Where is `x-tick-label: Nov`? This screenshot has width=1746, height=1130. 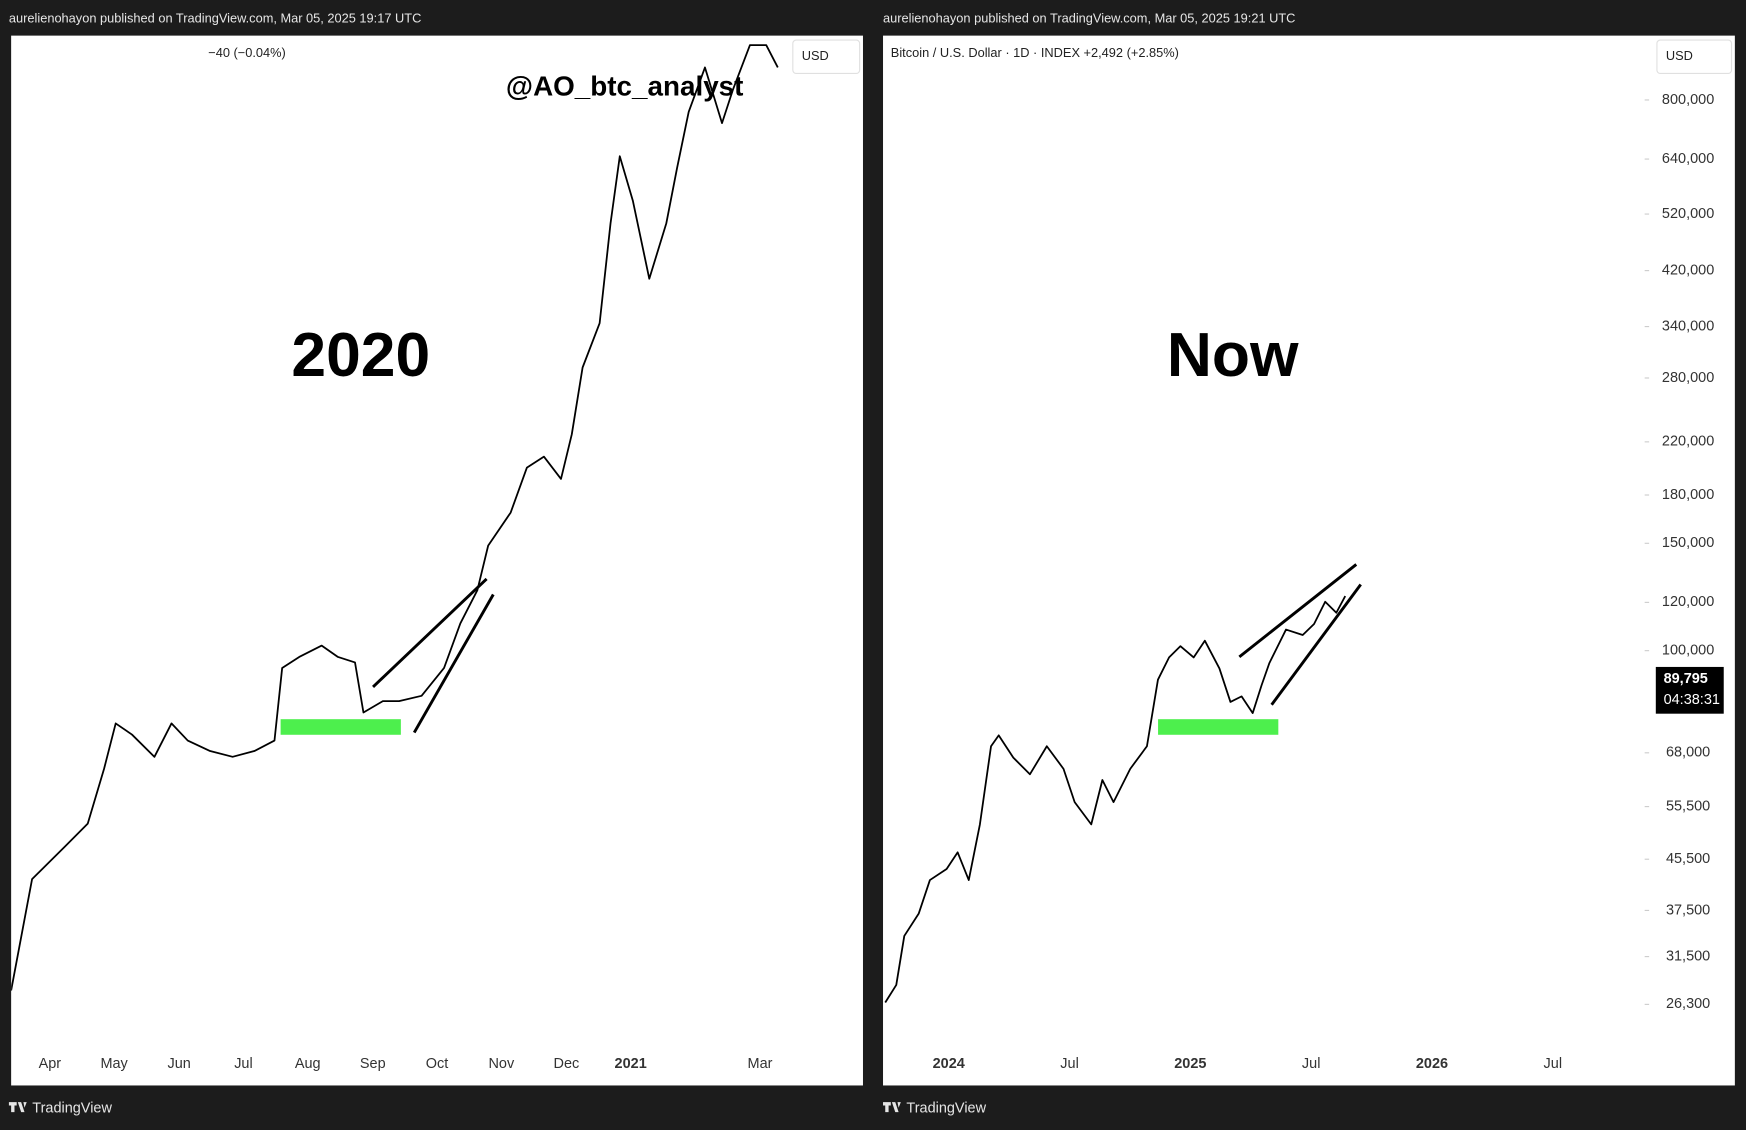
x-tick-label: Nov is located at coordinates (501, 1064).